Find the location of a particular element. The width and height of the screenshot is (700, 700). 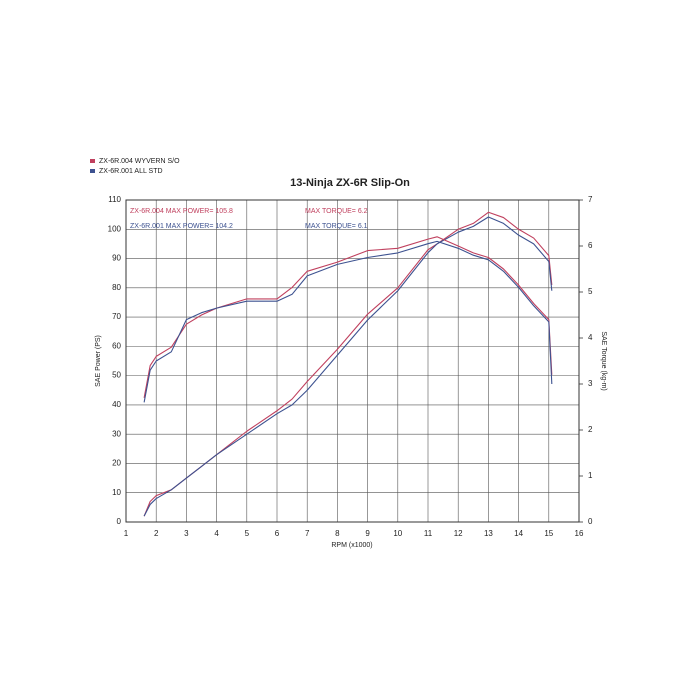

x-tick-label: 4 is located at coordinates (216, 533).